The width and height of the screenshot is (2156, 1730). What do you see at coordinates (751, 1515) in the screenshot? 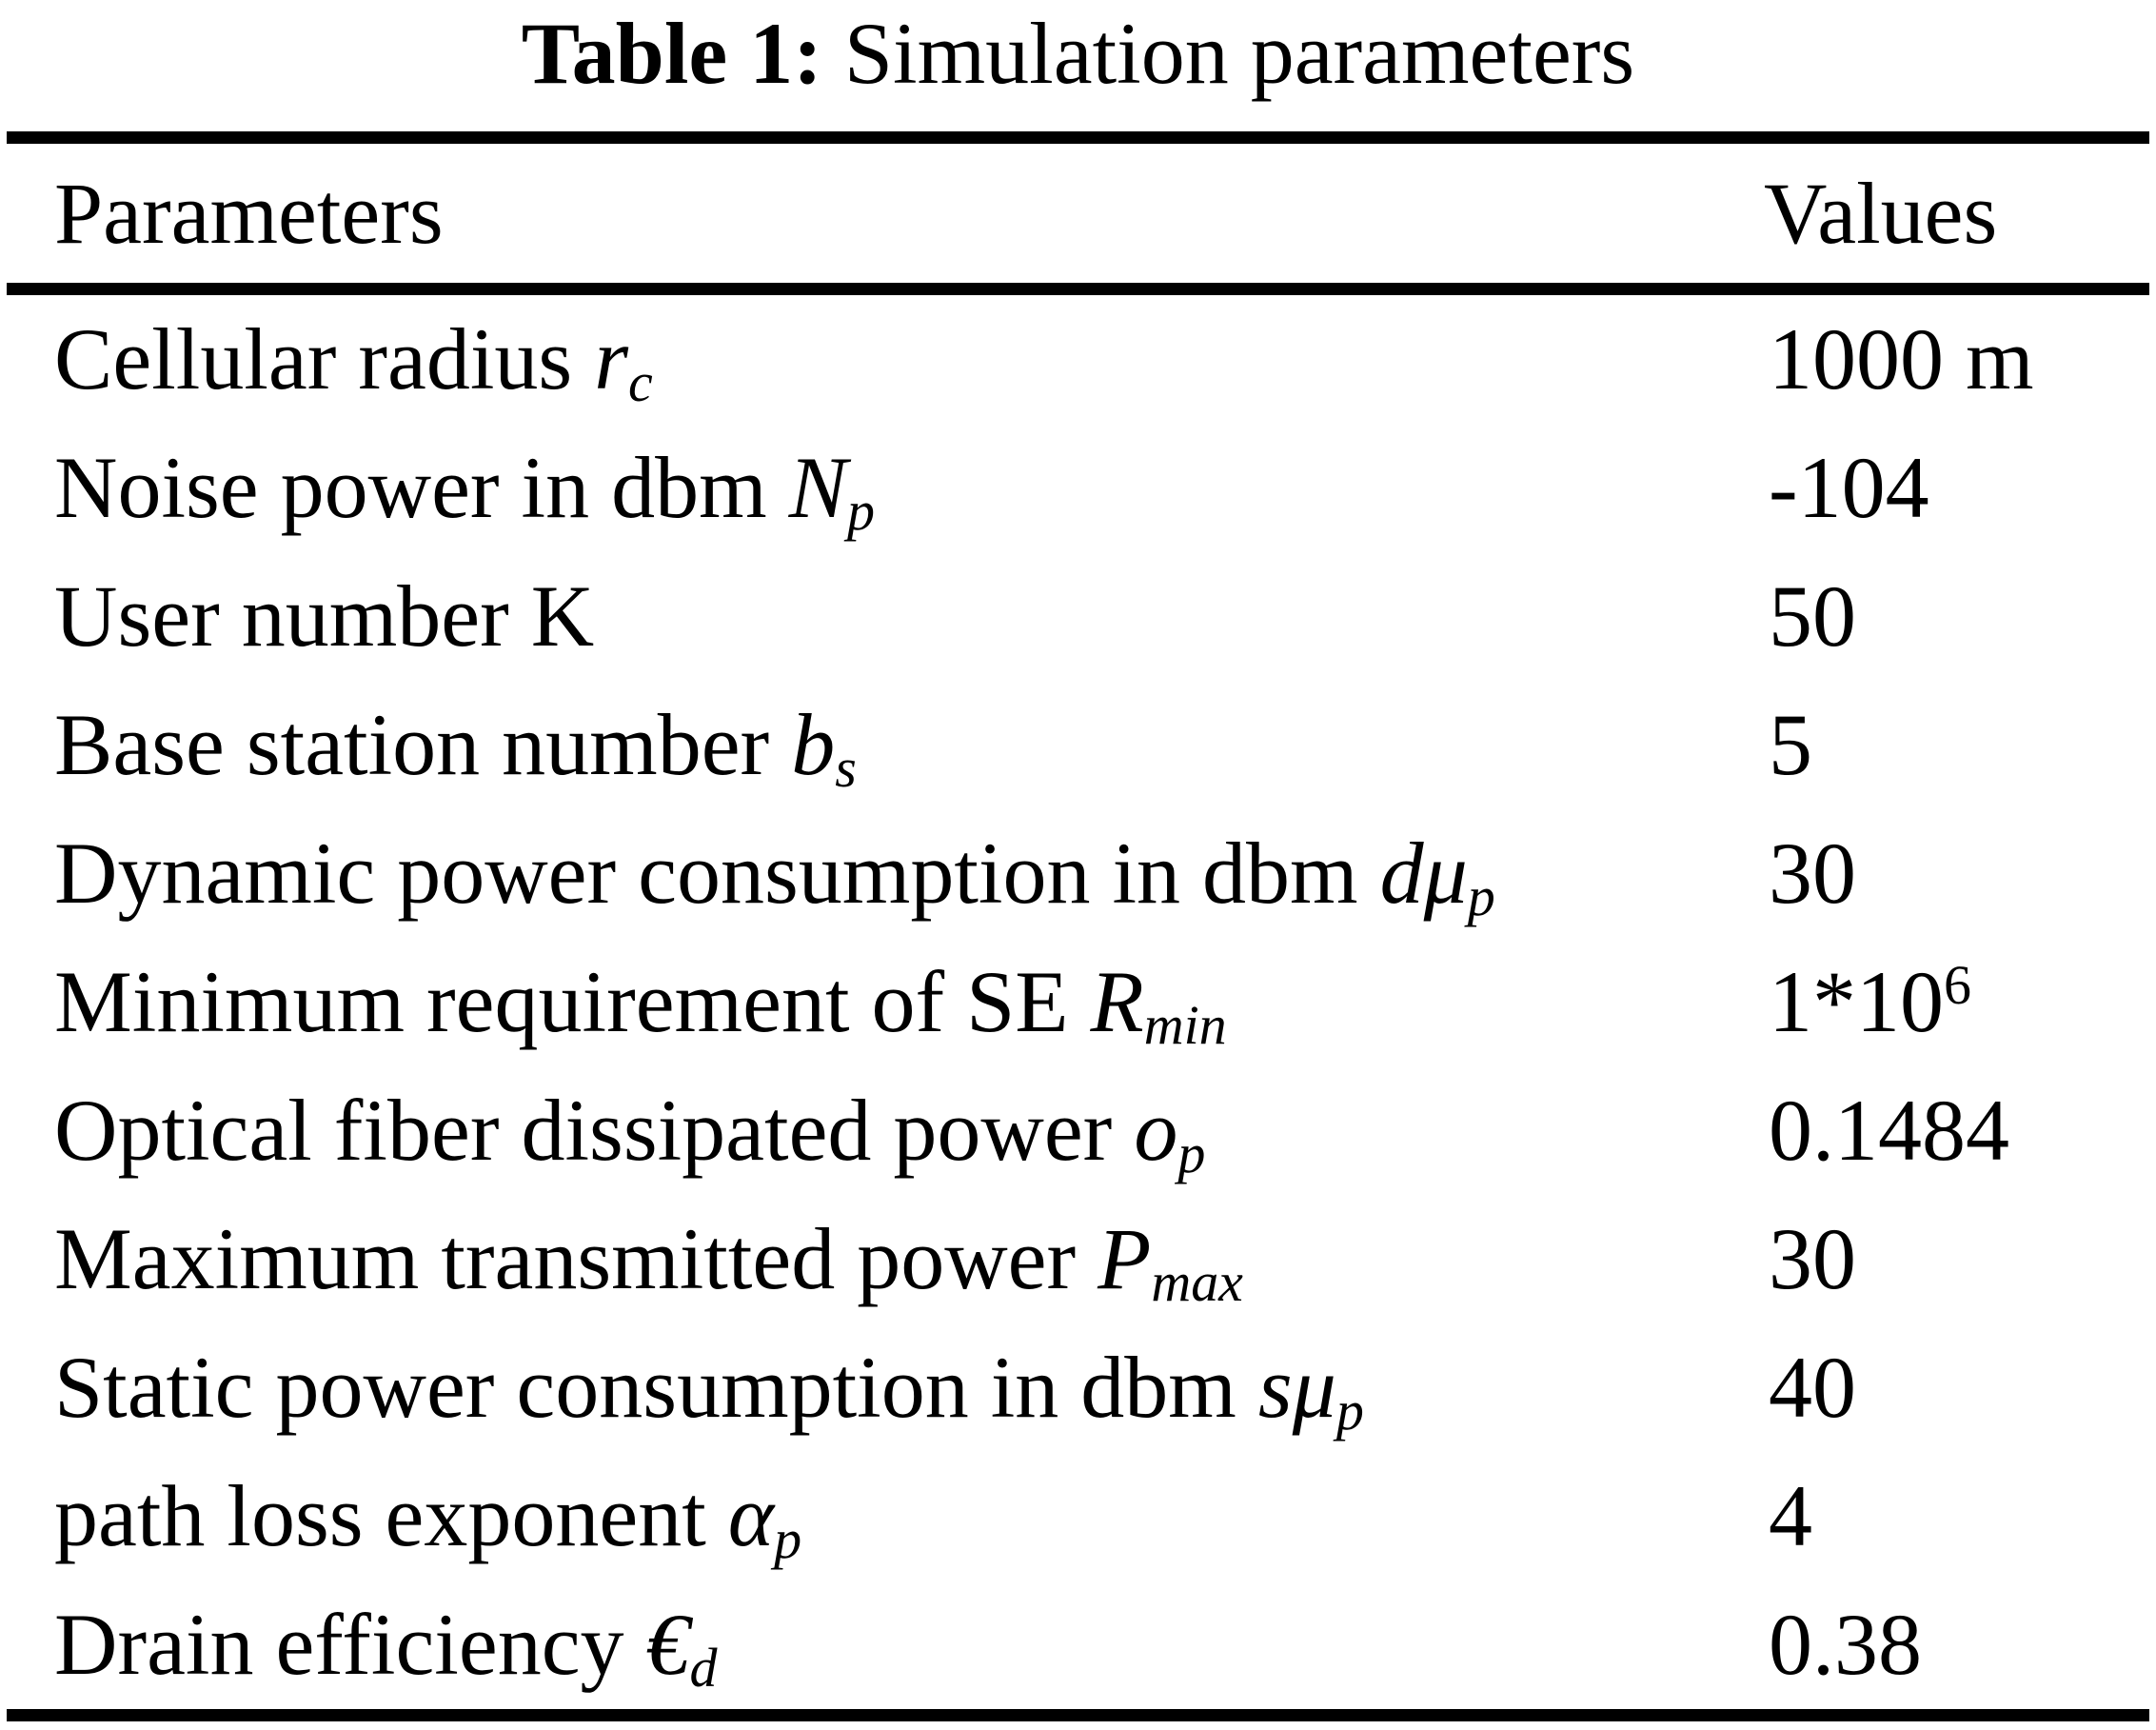
I see `parameter-symbol: α` at bounding box center [751, 1515].